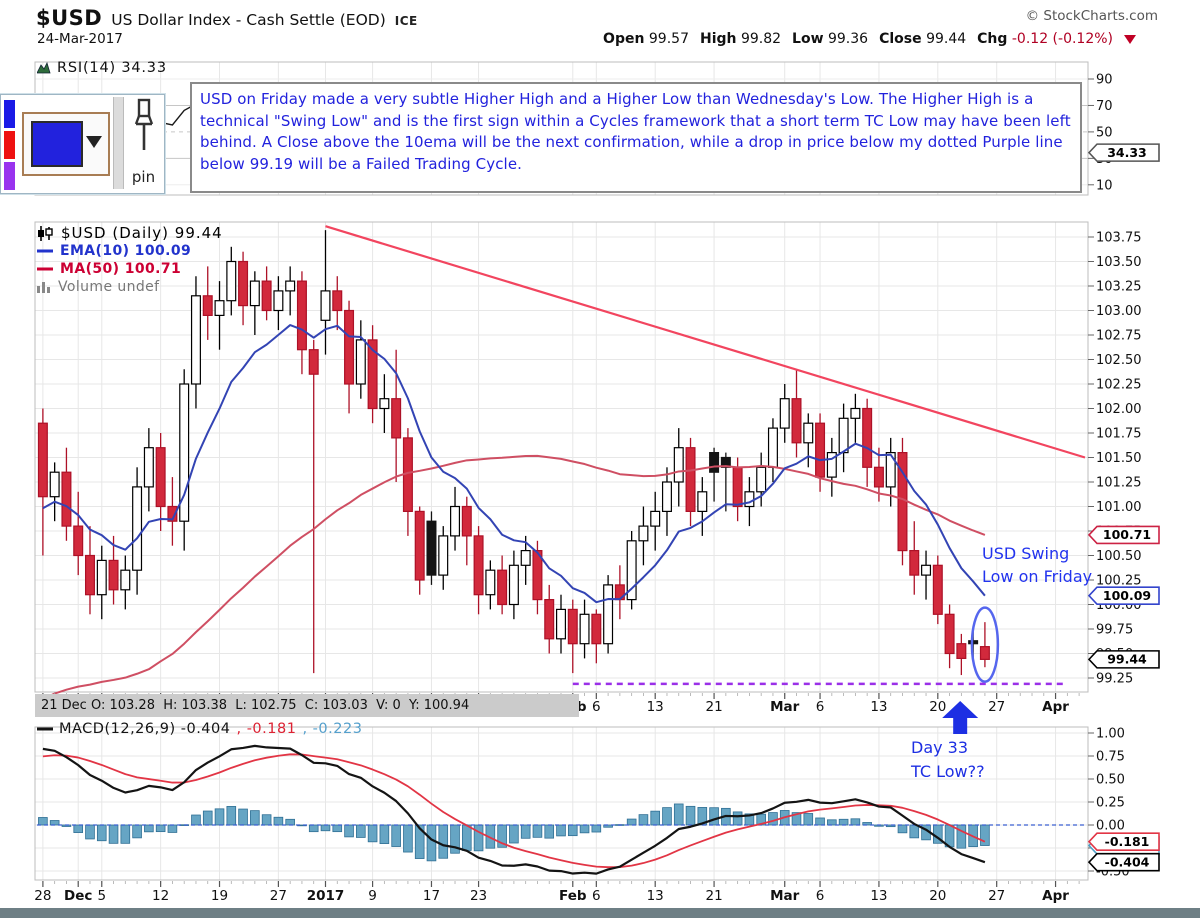 This screenshot has height=918, width=1200. I want to click on purple-swatch, so click(9, 176).